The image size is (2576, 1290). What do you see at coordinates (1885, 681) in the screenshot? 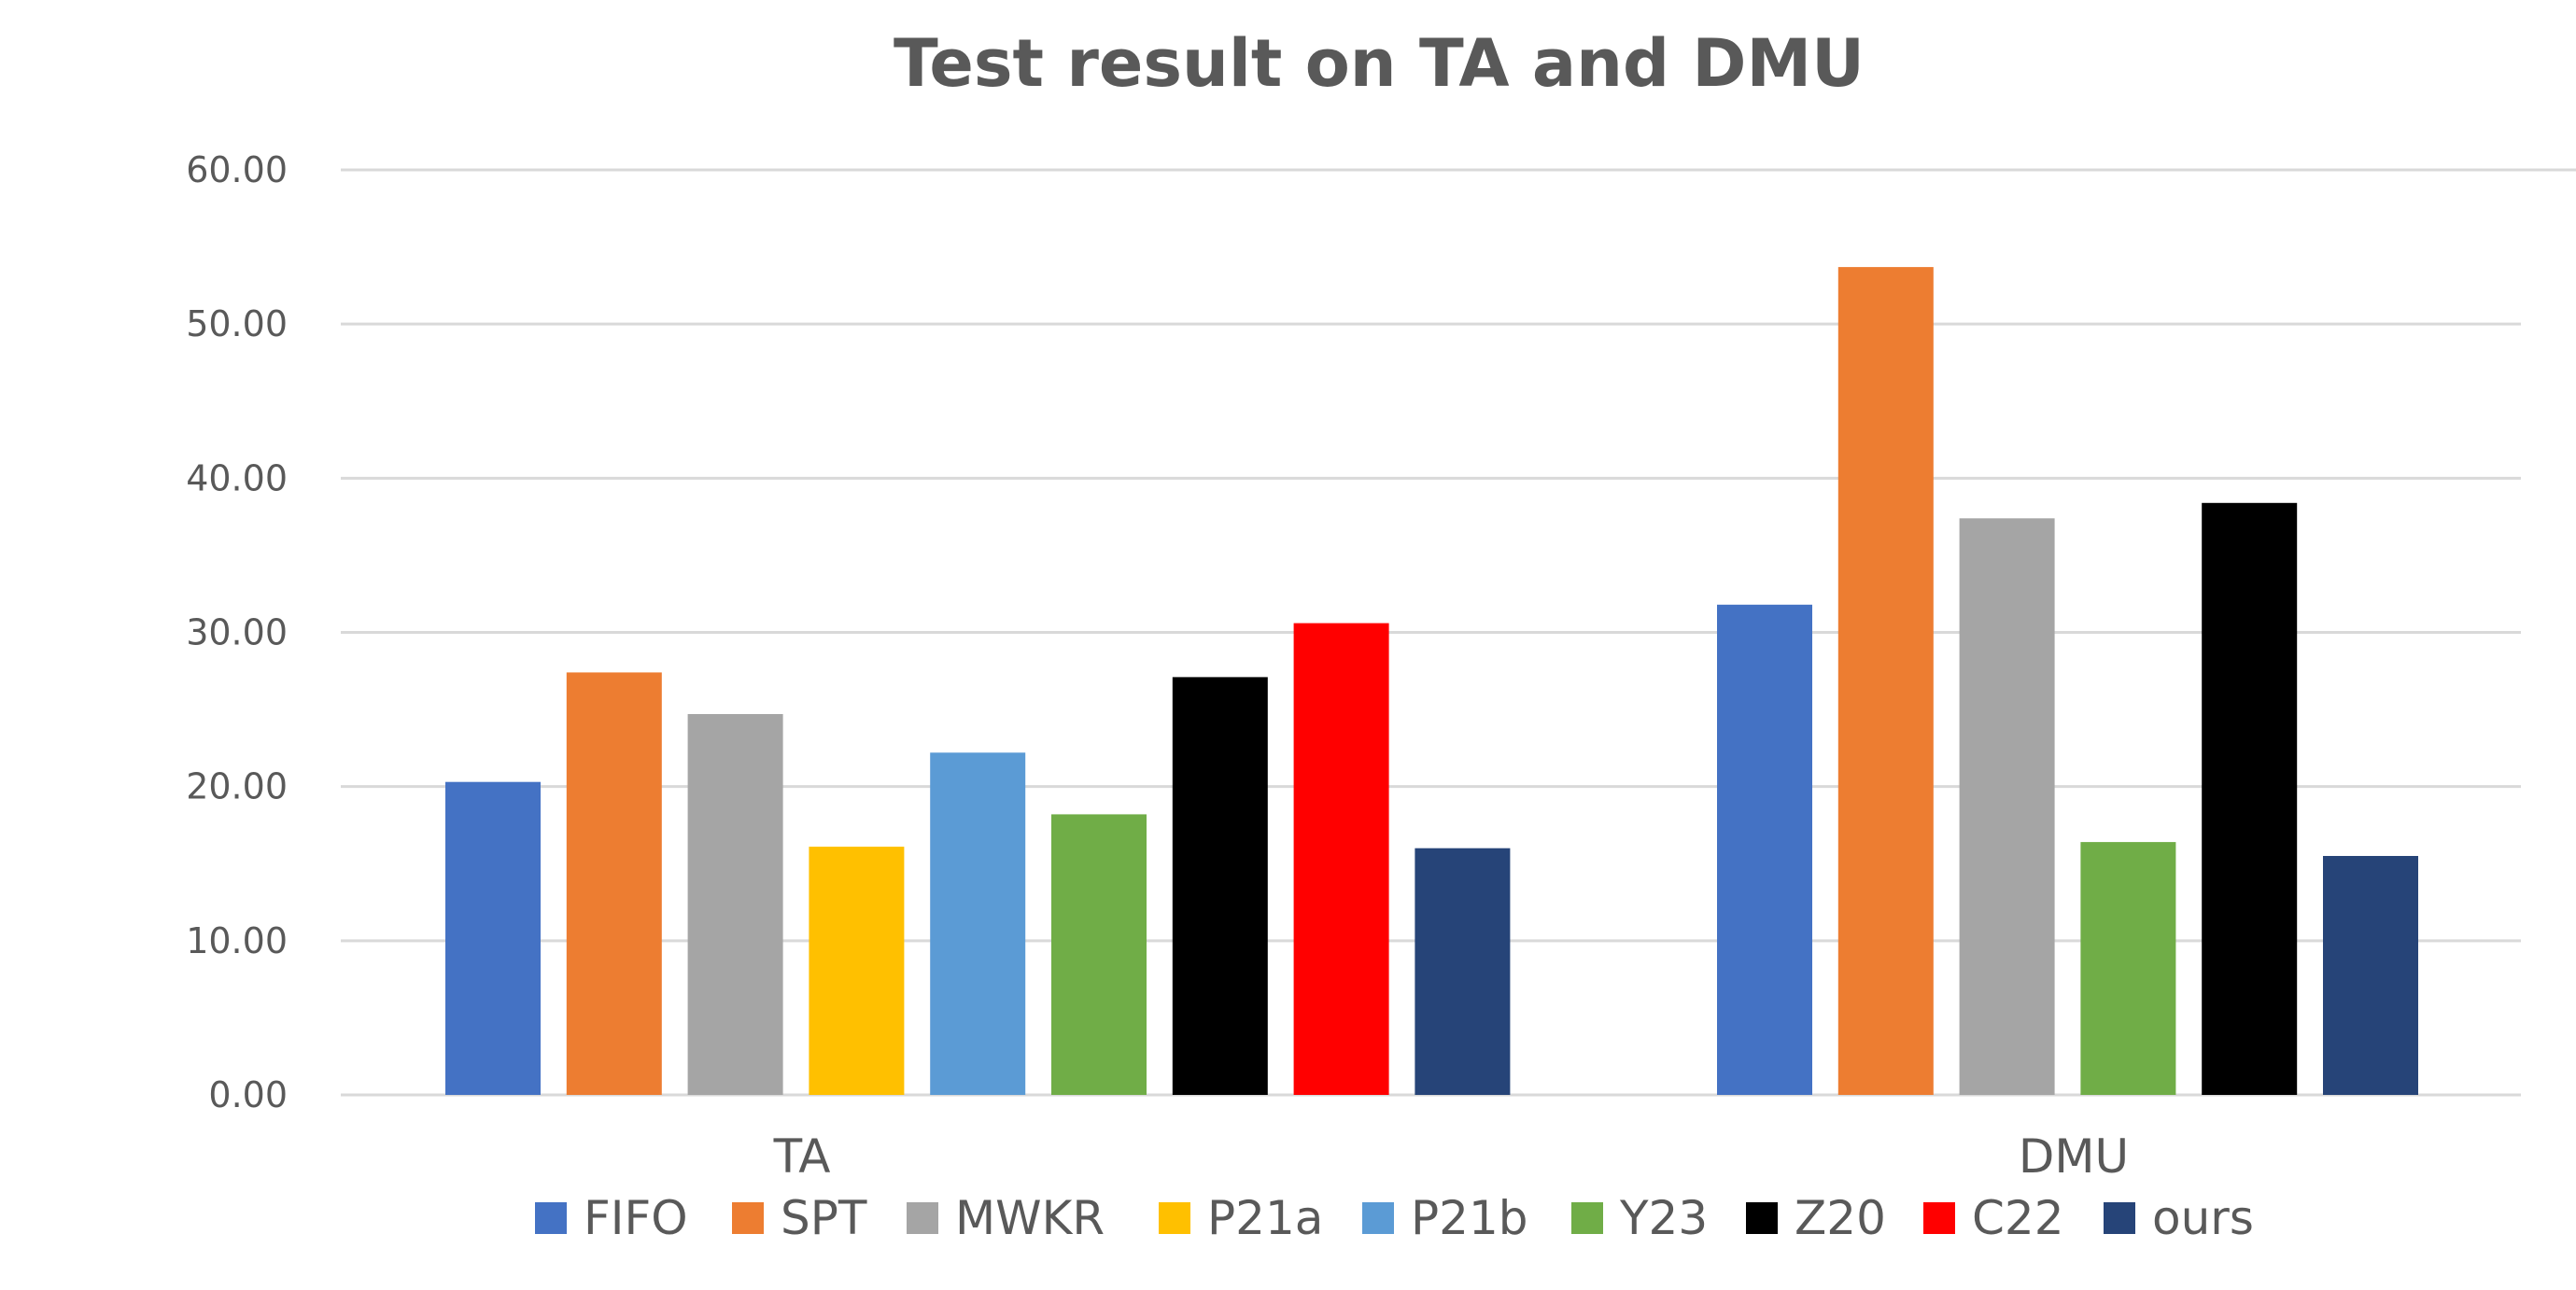
I see `bar-spt-dmu` at bounding box center [1885, 681].